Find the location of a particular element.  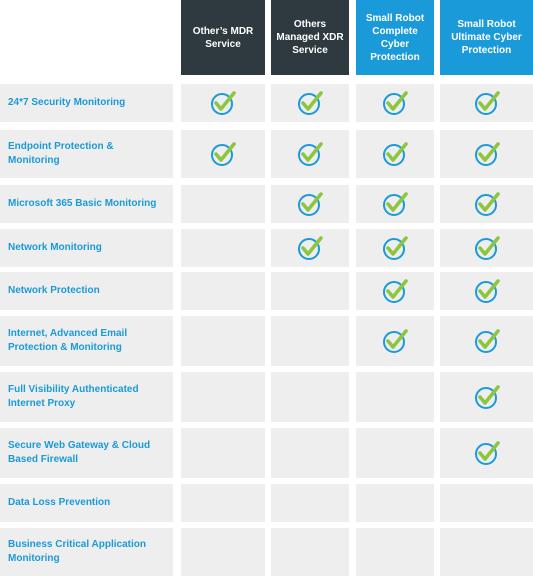

column-header-4: Small Robot Ultimate Cyber Protection is located at coordinates (486, 37).